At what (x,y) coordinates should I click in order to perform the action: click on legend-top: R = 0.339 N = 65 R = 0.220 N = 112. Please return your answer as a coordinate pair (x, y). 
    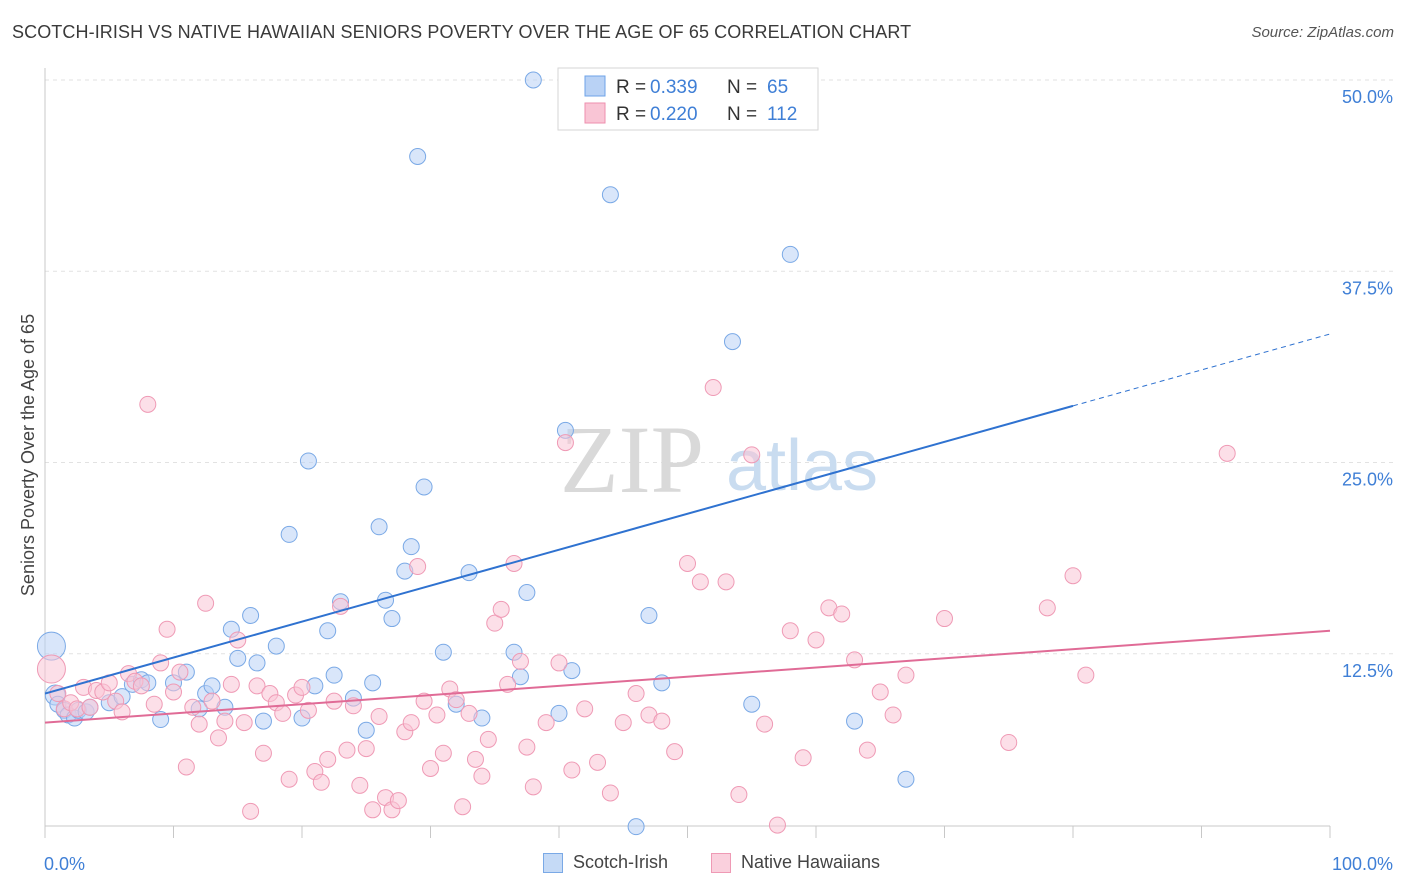
    Looking at the image, I should click on (688, 99).